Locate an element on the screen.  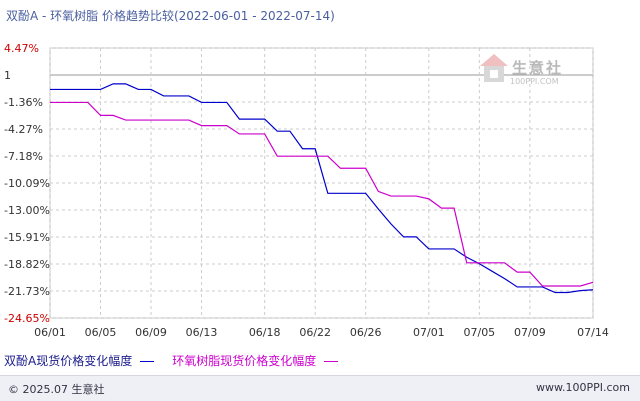
copyright-text: © 2025.07 生意社 is located at coordinates (56, 389).